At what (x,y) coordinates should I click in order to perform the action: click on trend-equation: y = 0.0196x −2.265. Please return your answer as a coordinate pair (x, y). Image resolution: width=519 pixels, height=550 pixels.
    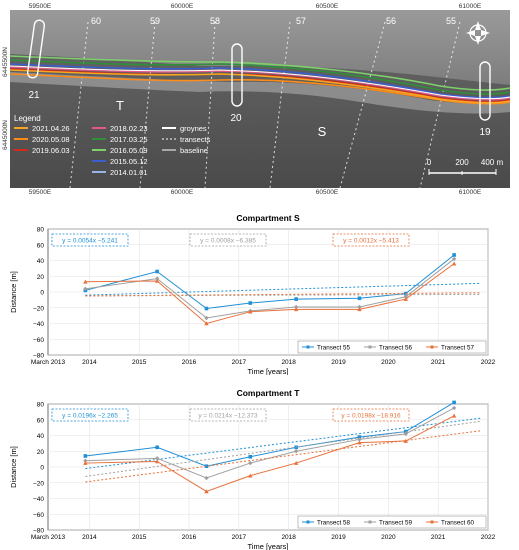
    Looking at the image, I should click on (90, 416).